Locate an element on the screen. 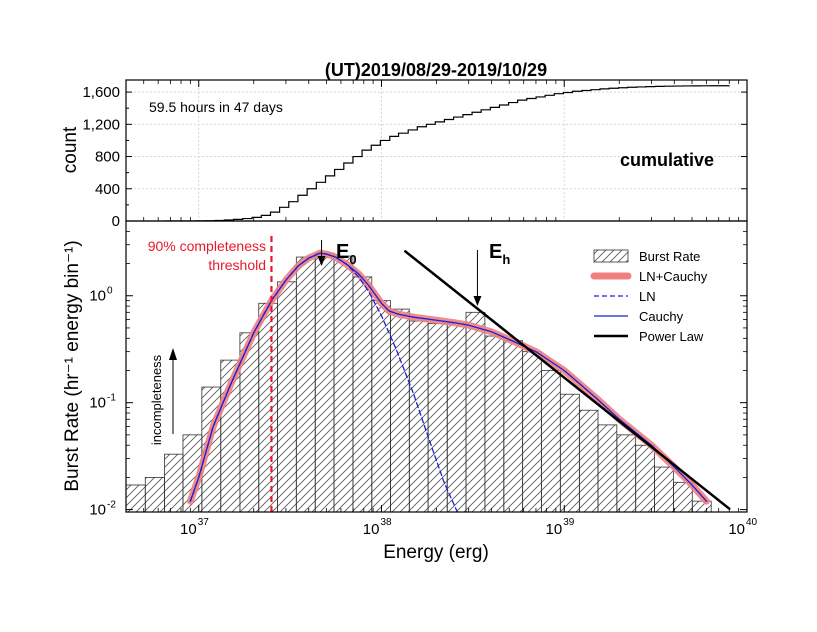 Image resolution: width=817 pixels, height=632 pixels. xtick-exp-3: 40 is located at coordinates (752, 522).